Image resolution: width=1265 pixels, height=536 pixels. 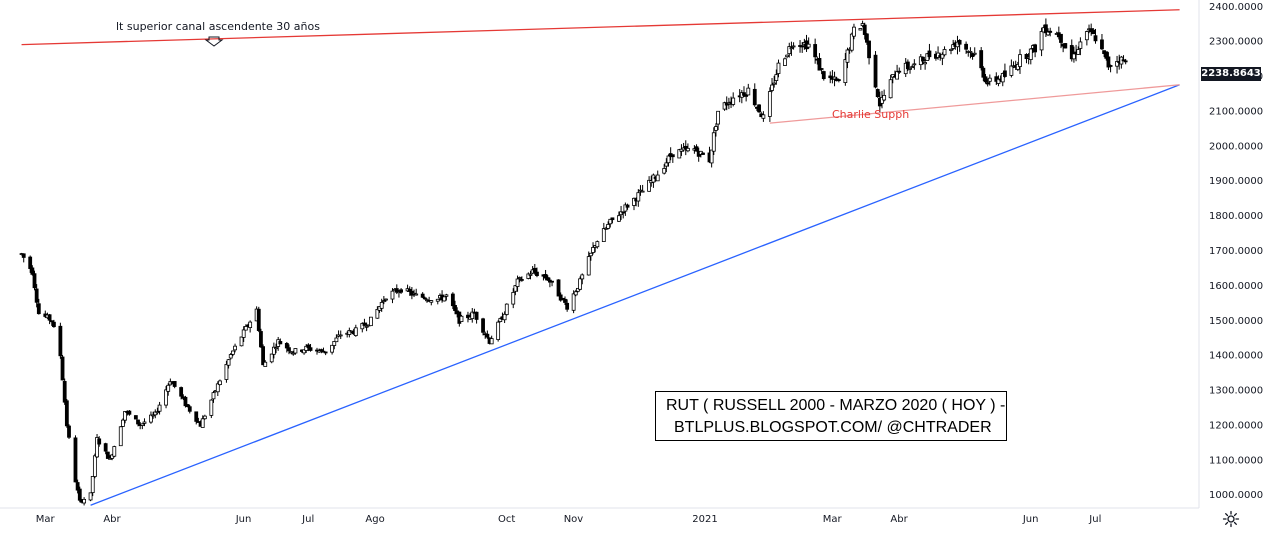 I want to click on y-tick-label: 2300.0000, so click(x=1236, y=42).